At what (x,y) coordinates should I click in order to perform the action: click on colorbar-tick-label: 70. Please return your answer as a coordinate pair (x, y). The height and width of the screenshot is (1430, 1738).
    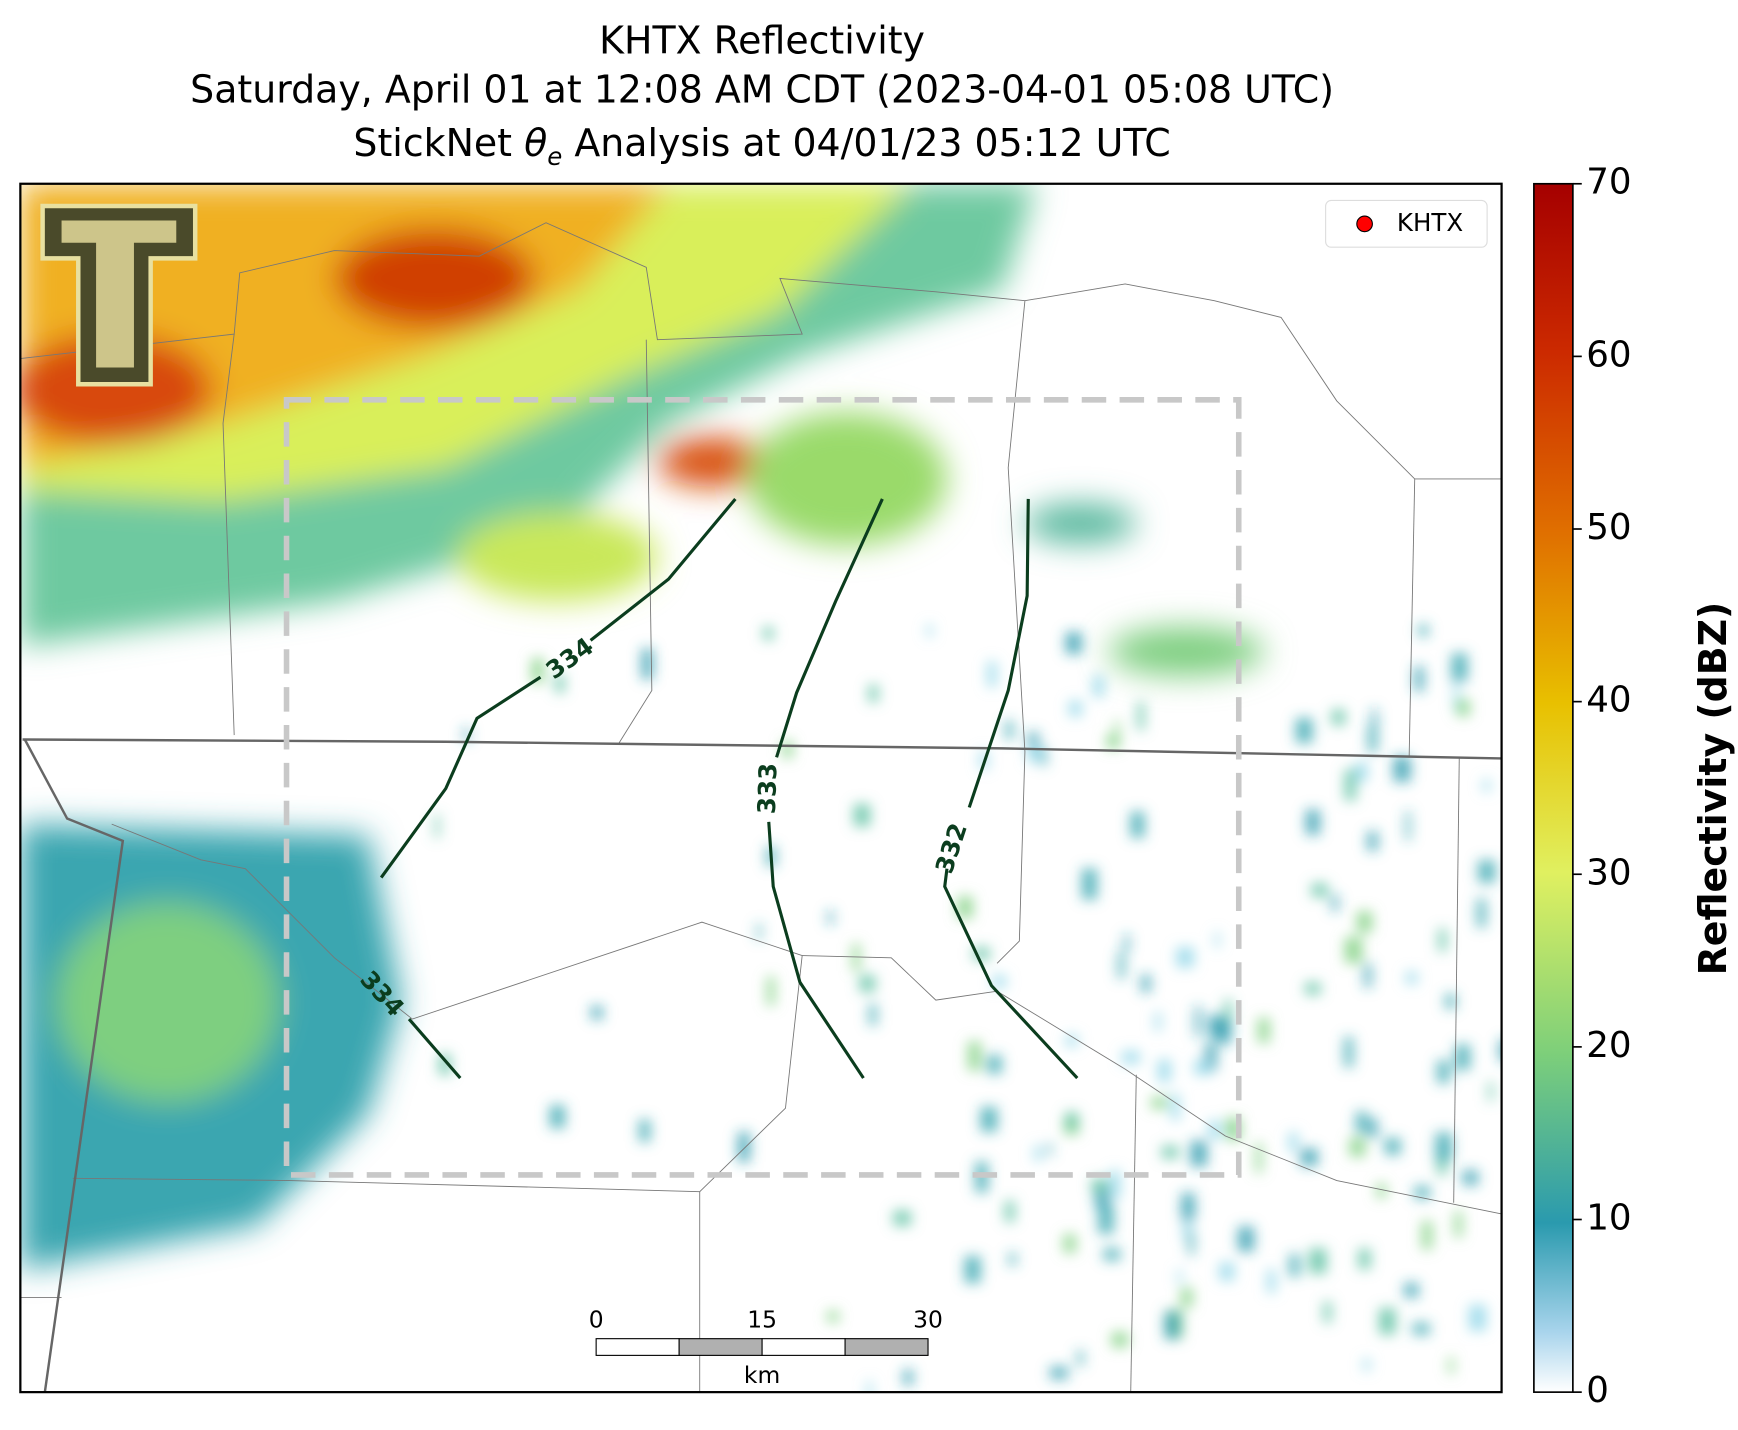
    Looking at the image, I should click on (1608, 182).